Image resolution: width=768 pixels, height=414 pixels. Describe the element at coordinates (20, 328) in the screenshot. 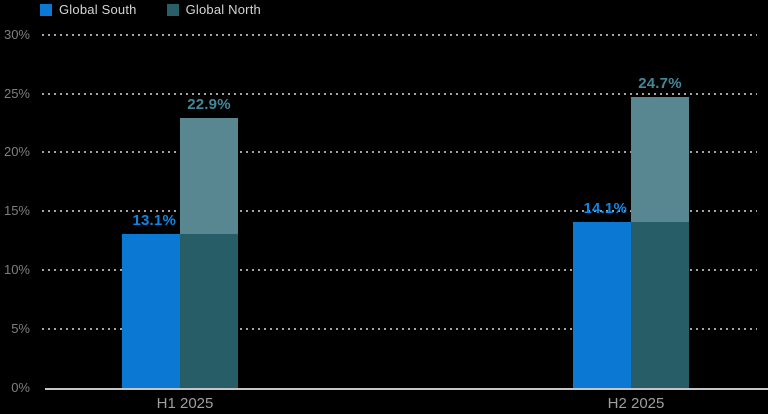

I see `y-axis-tick-label: 5%` at that location.